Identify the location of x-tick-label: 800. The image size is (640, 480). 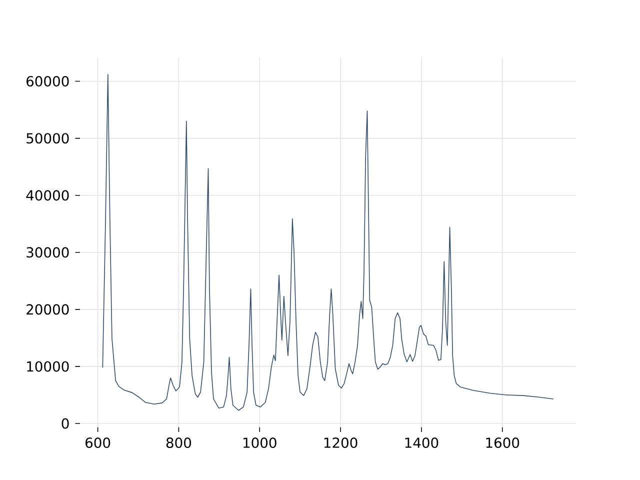
(179, 443).